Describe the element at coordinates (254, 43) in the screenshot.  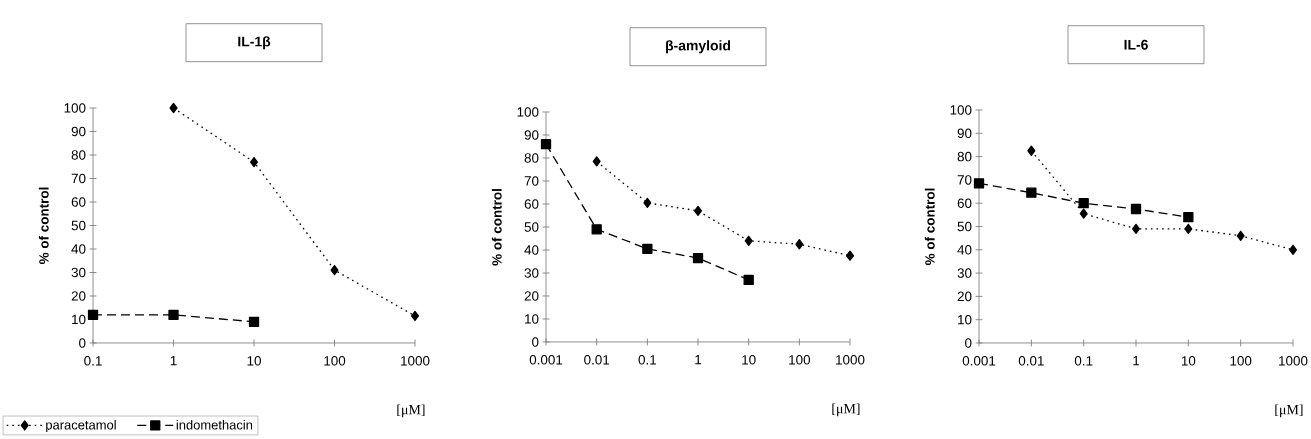
I see `chart-title: IL-1β` at that location.